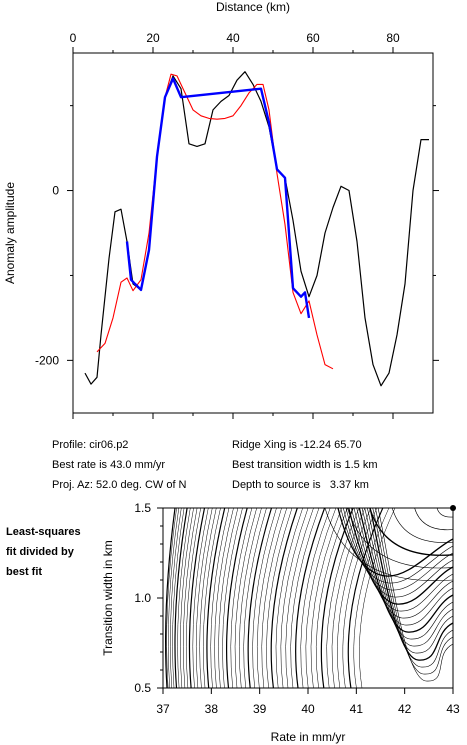 The image size is (467, 745). What do you see at coordinates (260, 709) in the screenshot?
I see `contour-x-tick-label: 39` at bounding box center [260, 709].